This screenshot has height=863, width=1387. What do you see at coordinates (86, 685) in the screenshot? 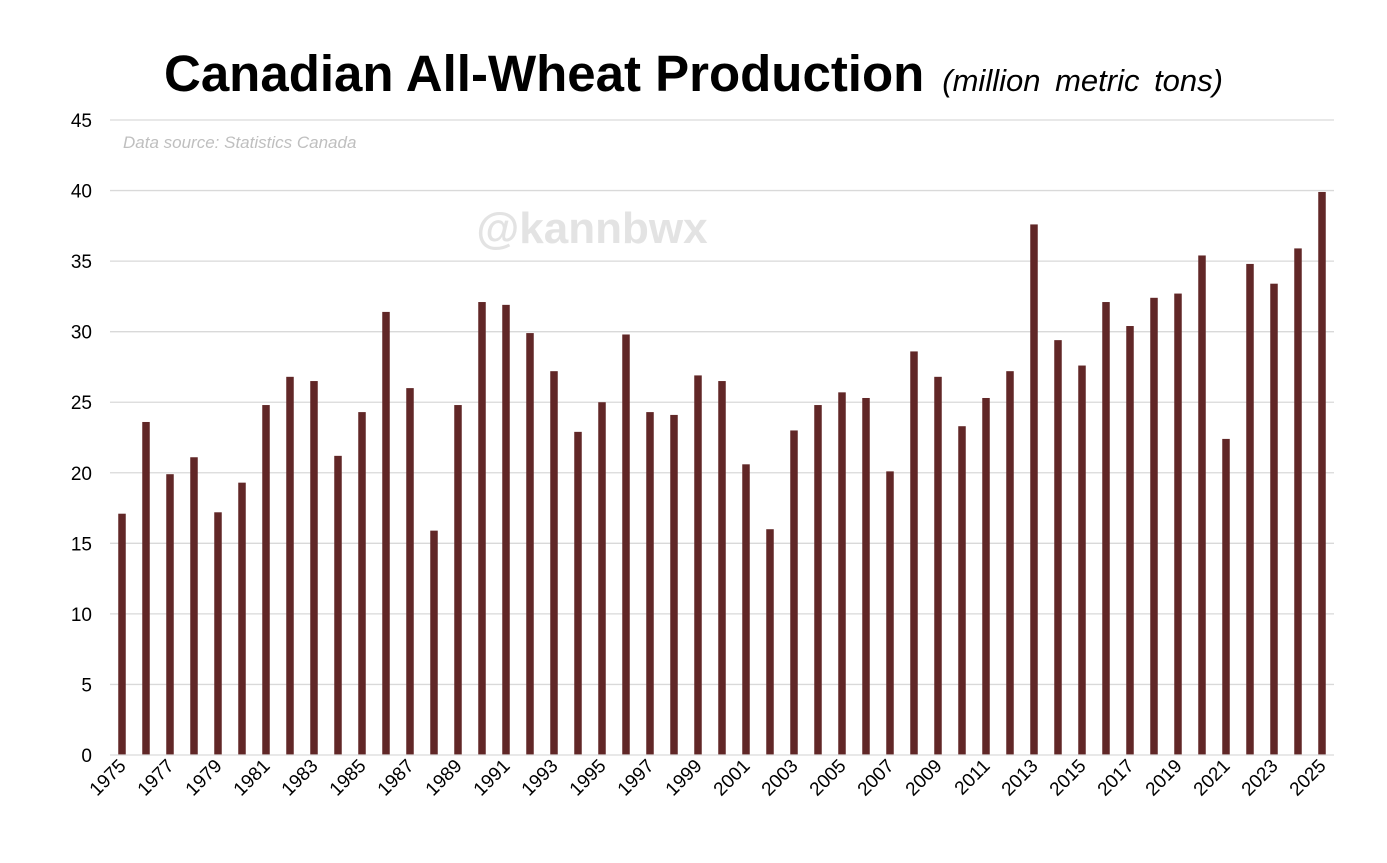
I see `y-tick-label: 5` at bounding box center [86, 685].